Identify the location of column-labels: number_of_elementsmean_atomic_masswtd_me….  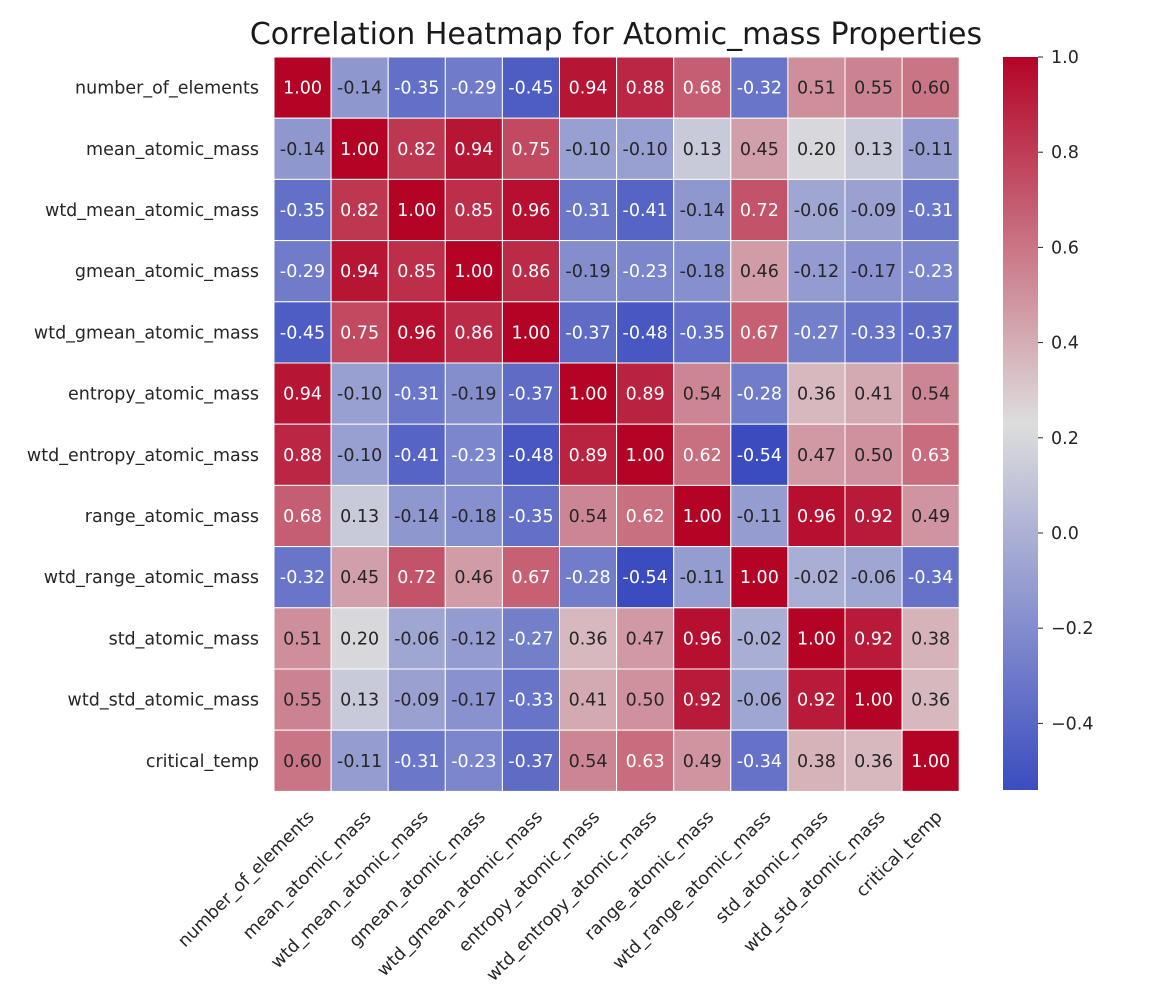
(560, 896).